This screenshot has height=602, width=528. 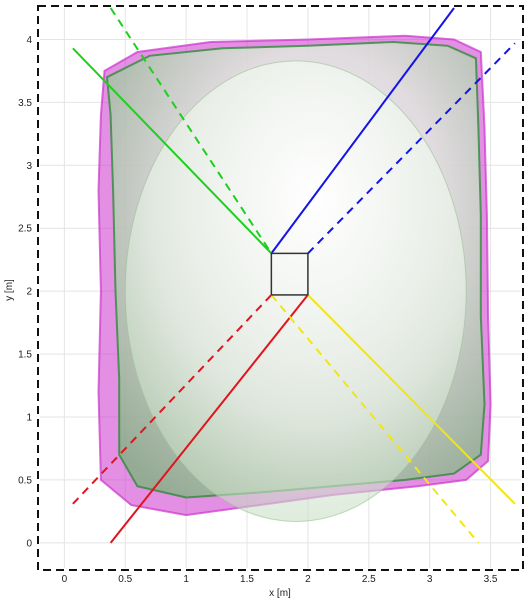 What do you see at coordinates (25, 355) in the screenshot?
I see `y-tick-label-3: 1.5` at bounding box center [25, 355].